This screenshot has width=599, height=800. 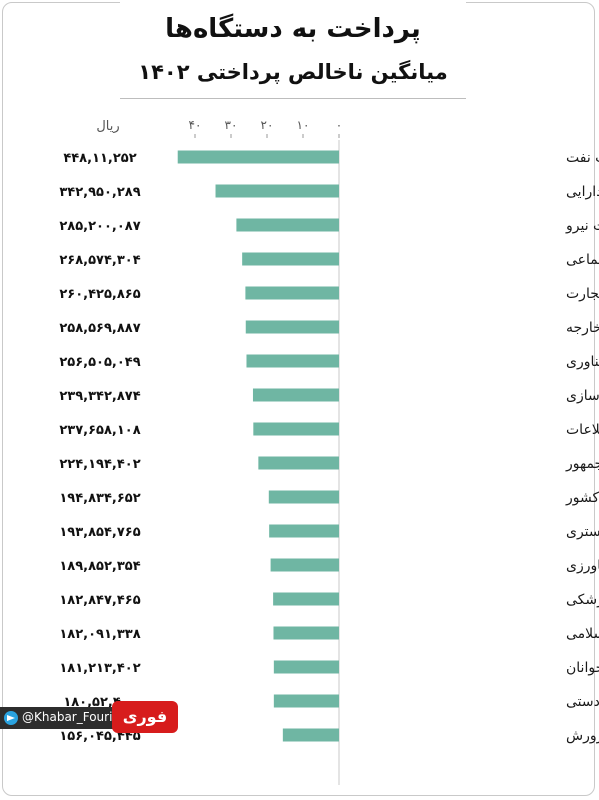 What do you see at coordinates (99, 498) in the screenshot?
I see `value-label: ۱۹۴,۸۳۴,۶۵۲` at bounding box center [99, 498].